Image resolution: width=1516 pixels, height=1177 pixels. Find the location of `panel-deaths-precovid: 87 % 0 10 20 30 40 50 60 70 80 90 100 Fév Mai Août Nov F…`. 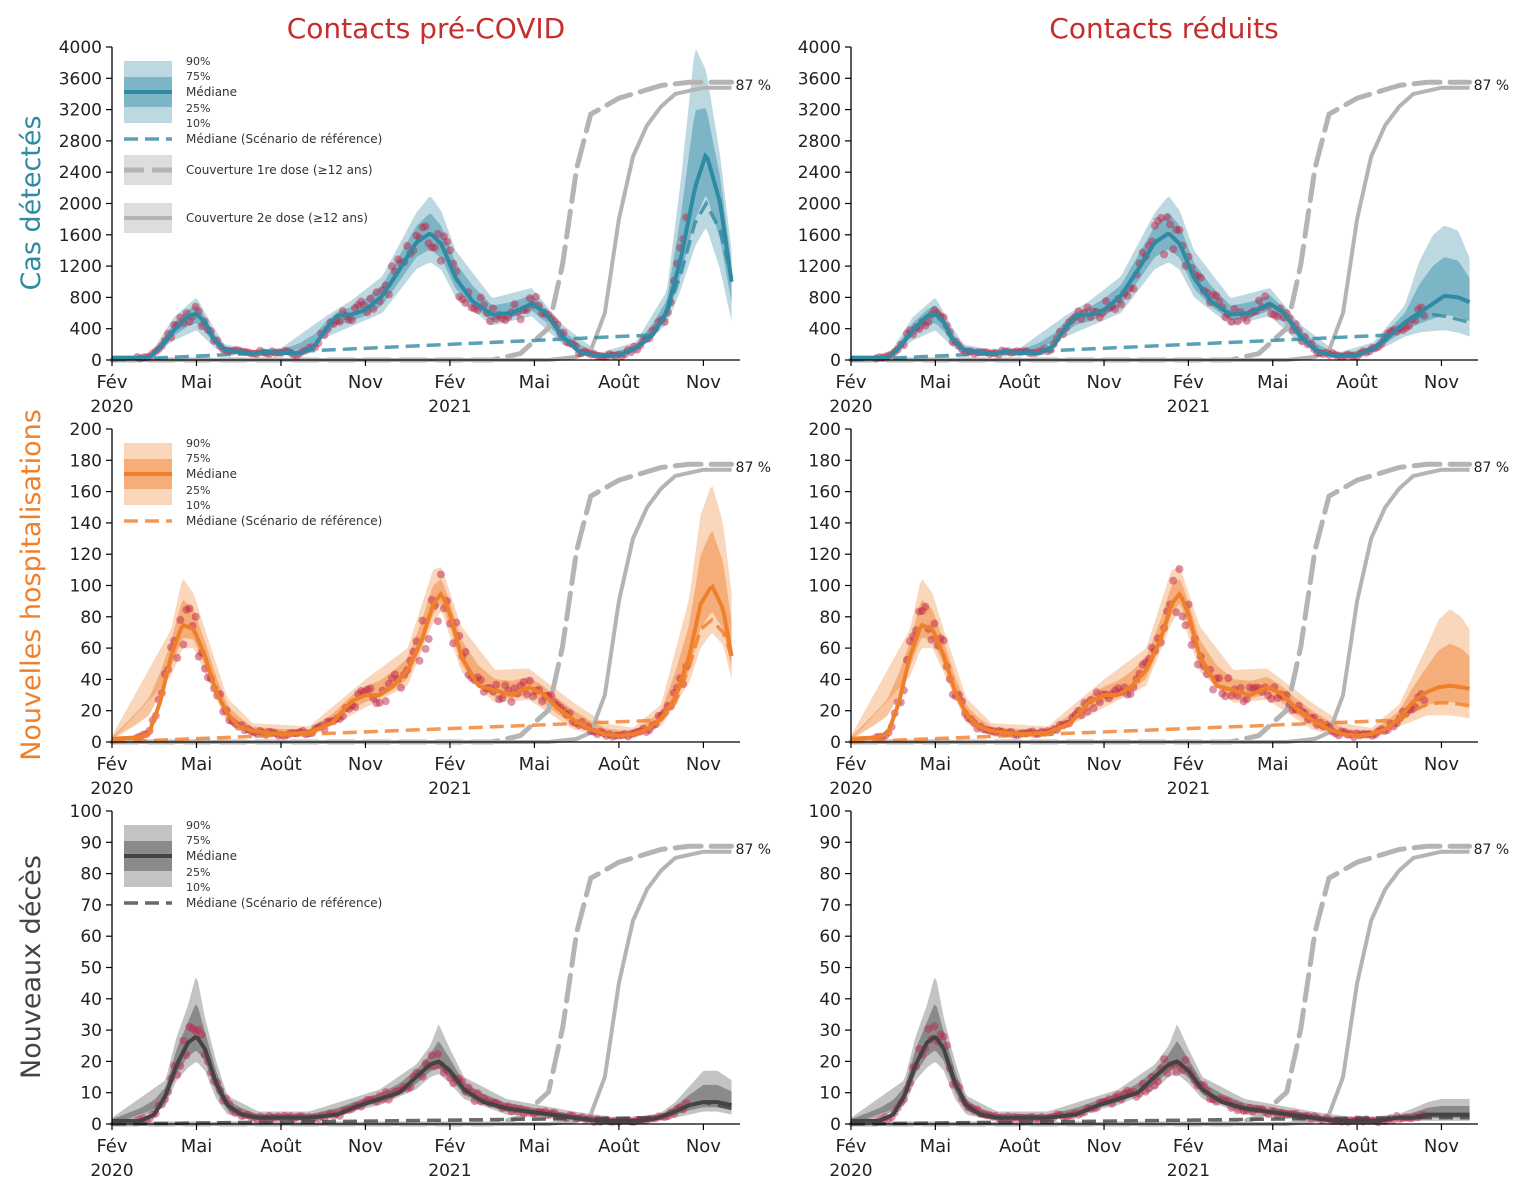

panel-deaths-precovid: 87 % 0 10 20 30 40 50 60 70 80 90 100 Fév Mai Août Nov F… is located at coordinates (421, 989).